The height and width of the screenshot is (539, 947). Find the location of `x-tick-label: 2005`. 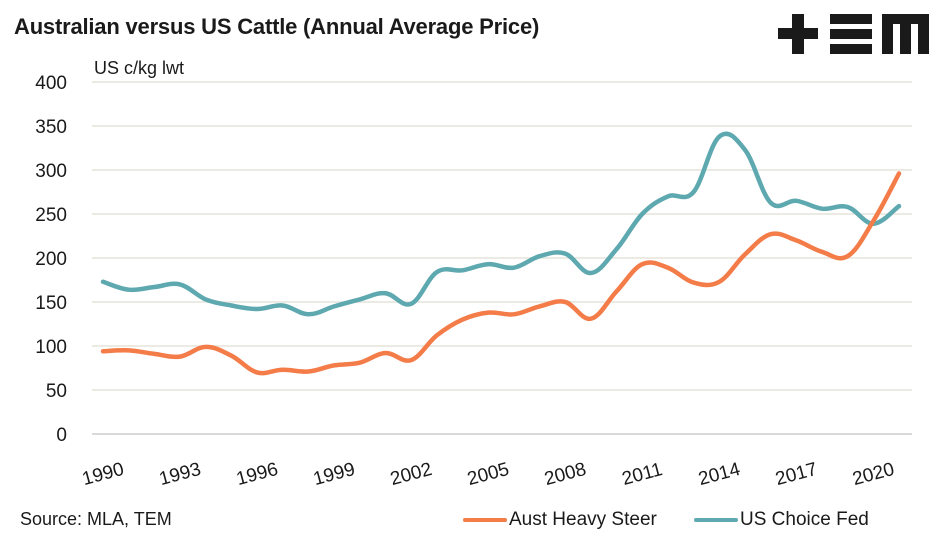

x-tick-label: 2005 is located at coordinates (488, 474).